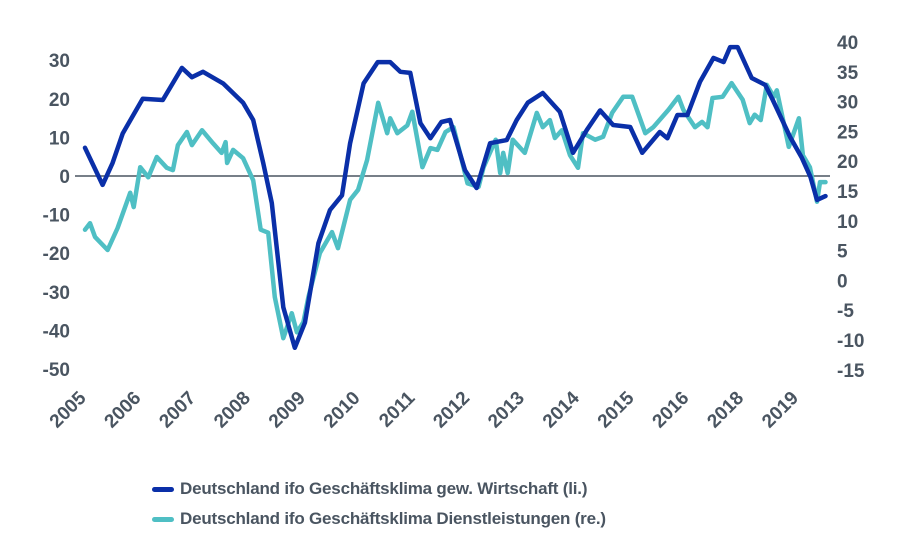 Image resolution: width=899 pixels, height=554 pixels. What do you see at coordinates (342, 410) in the screenshot?
I see `x-tick-label: 2010` at bounding box center [342, 410].